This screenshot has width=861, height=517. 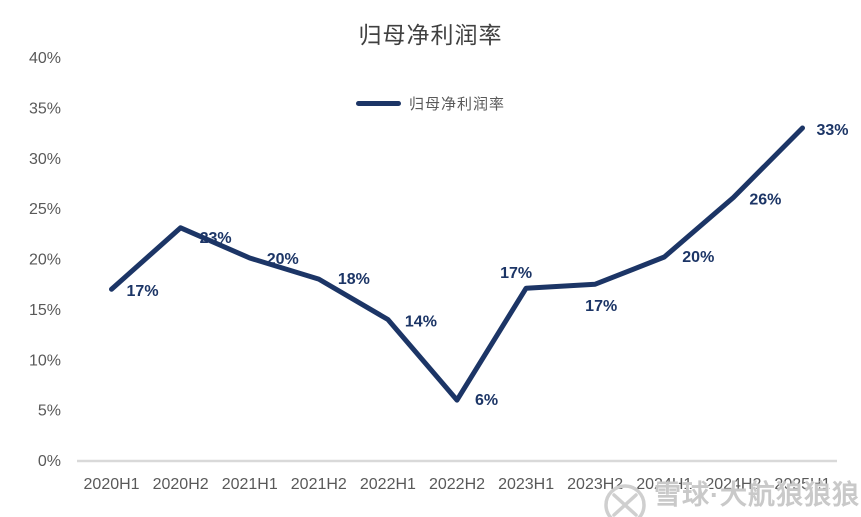 What do you see at coordinates (430, 35) in the screenshot?
I see `chart-title: 归母净利润率` at bounding box center [430, 35].